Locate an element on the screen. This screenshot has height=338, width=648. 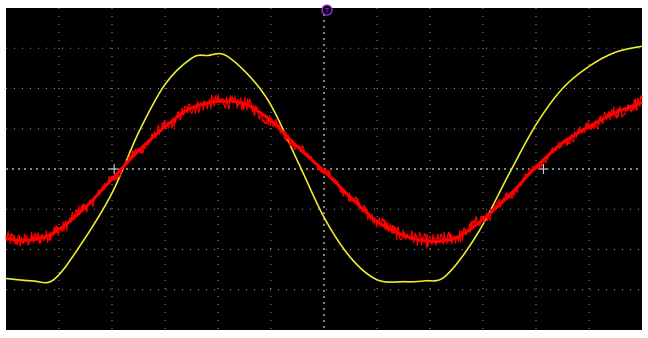
trigger-marker: T is located at coordinates (327, 10).